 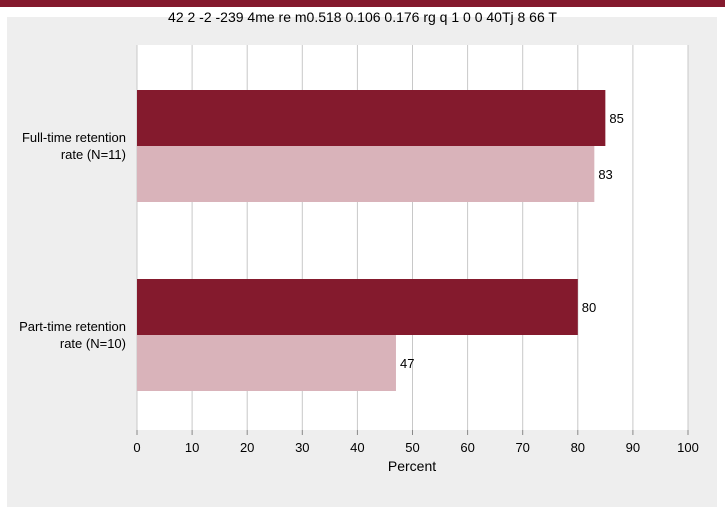 I want to click on x-axis-ticks: 0 10 20 30 40 50 60 70 80 90 100, so click(x=416, y=442).